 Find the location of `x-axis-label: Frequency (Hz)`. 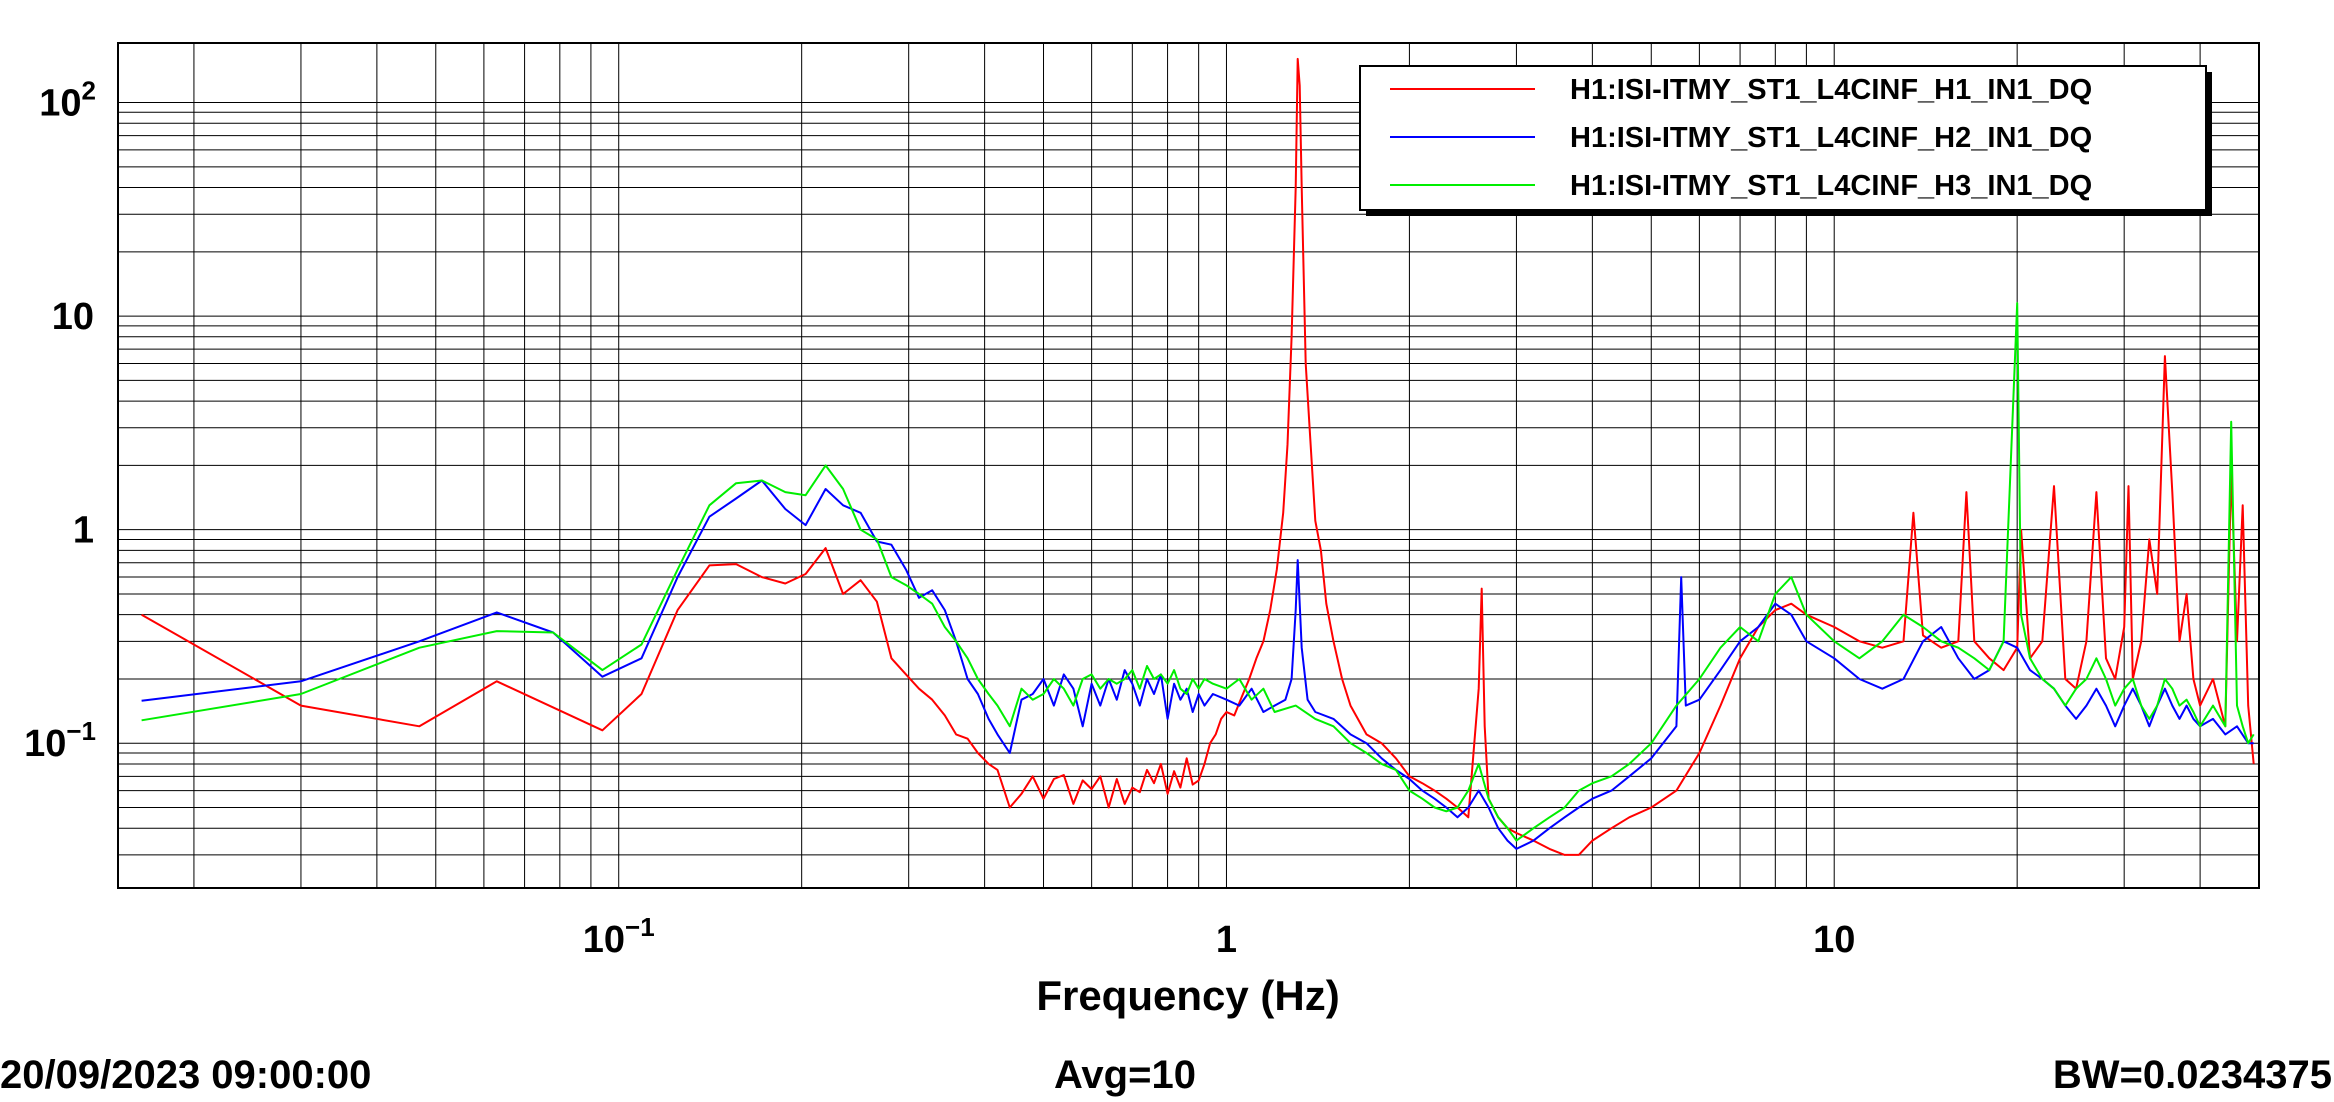

x-axis-label: Frequency (Hz) is located at coordinates (1187, 995).